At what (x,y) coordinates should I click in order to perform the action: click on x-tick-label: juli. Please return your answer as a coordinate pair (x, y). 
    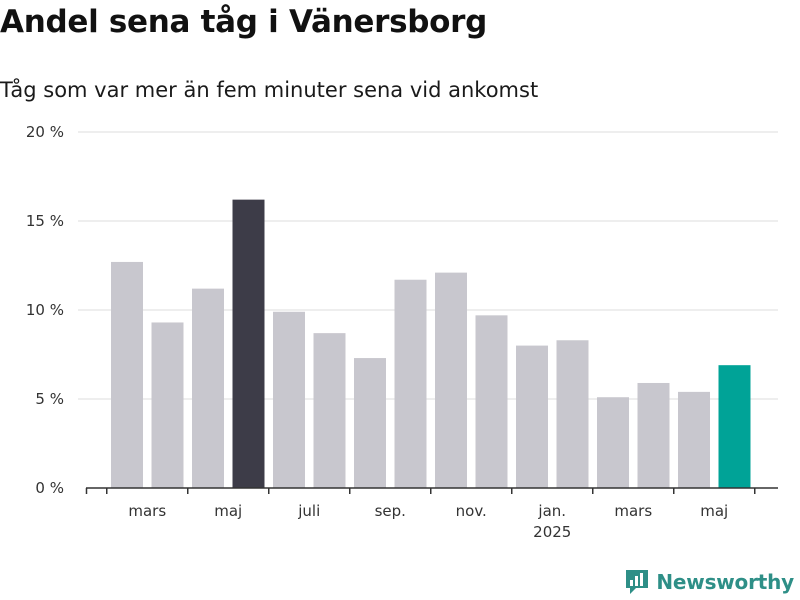
    Looking at the image, I should click on (308, 511).